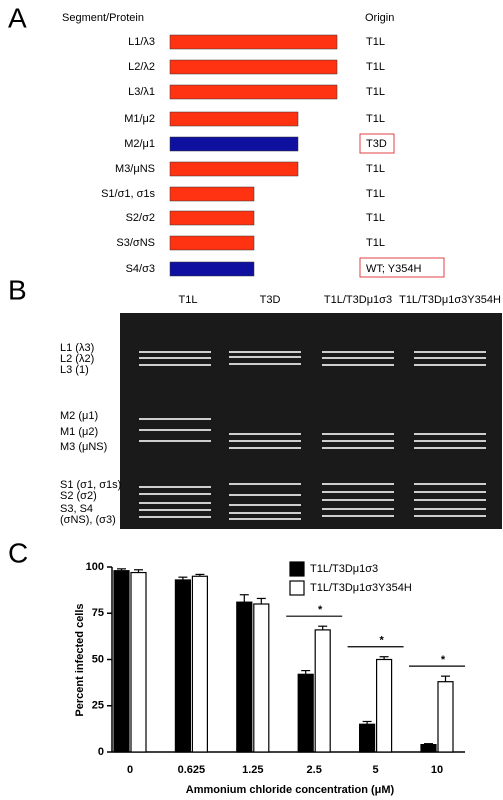 This screenshot has height=800, width=503. Describe the element at coordinates (17, 17) in the screenshot. I see `panel-label: A` at that location.